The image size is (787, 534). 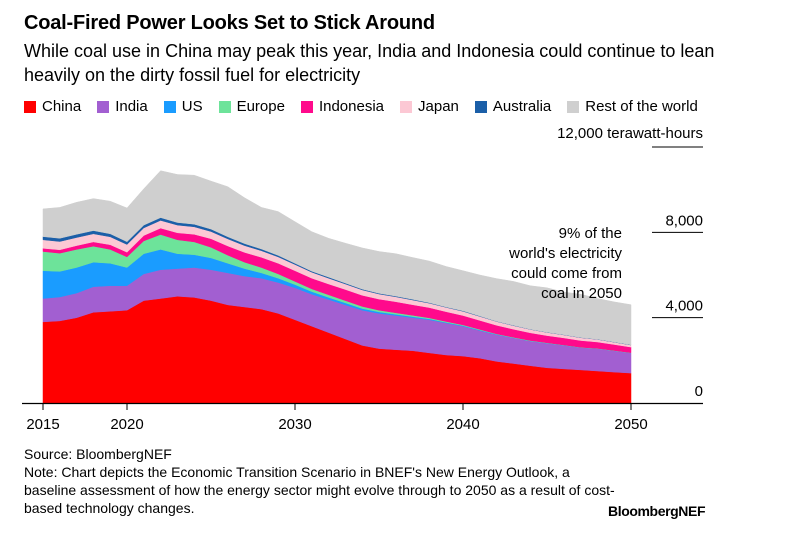 I want to click on legend-swatch-china, so click(x=30, y=106).